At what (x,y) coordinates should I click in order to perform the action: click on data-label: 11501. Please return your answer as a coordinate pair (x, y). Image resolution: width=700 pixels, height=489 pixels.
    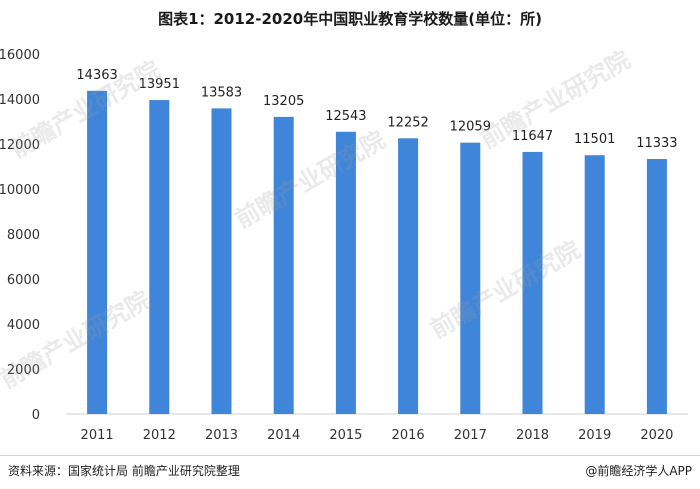
    Looking at the image, I should click on (594, 139).